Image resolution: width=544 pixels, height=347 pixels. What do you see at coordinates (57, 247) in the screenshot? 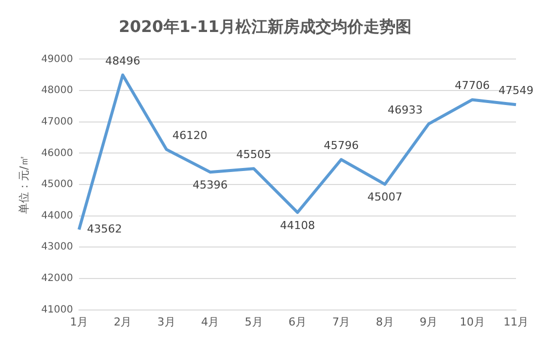
I see `y-tick-label: 43000` at bounding box center [57, 247].